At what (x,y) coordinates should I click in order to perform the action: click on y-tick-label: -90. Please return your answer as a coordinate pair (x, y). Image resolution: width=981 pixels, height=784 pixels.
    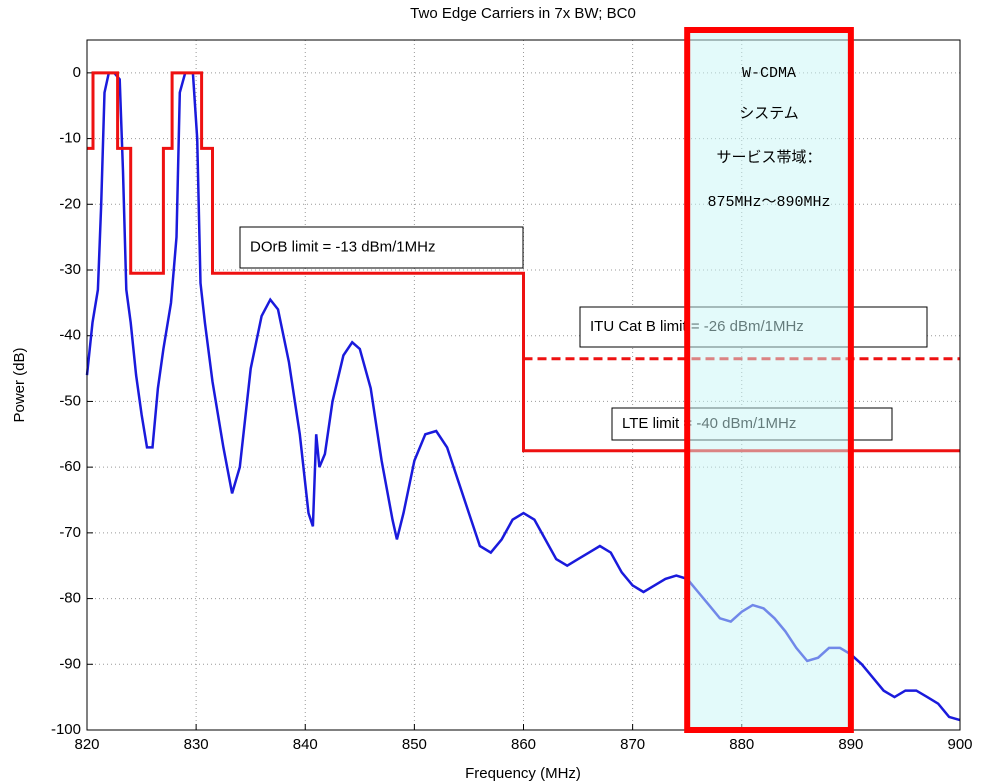
    Looking at the image, I should click on (70, 663).